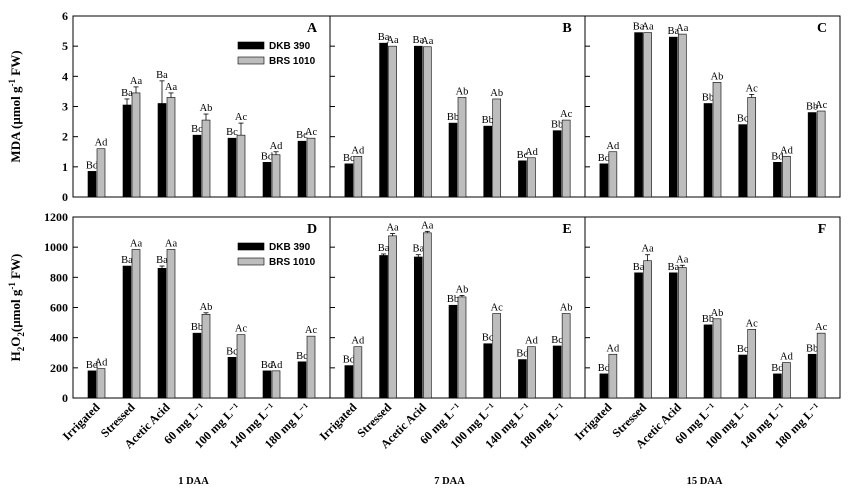  I want to click on y-tick-label: 800, so click(59, 277).